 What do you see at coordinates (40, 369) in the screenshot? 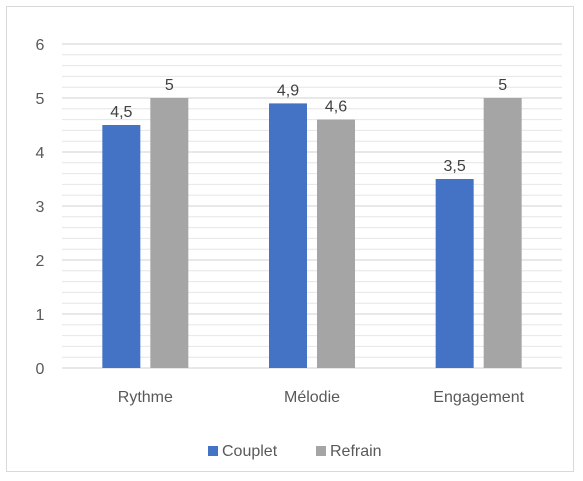
I see `y-tick-label: 0` at bounding box center [40, 369].